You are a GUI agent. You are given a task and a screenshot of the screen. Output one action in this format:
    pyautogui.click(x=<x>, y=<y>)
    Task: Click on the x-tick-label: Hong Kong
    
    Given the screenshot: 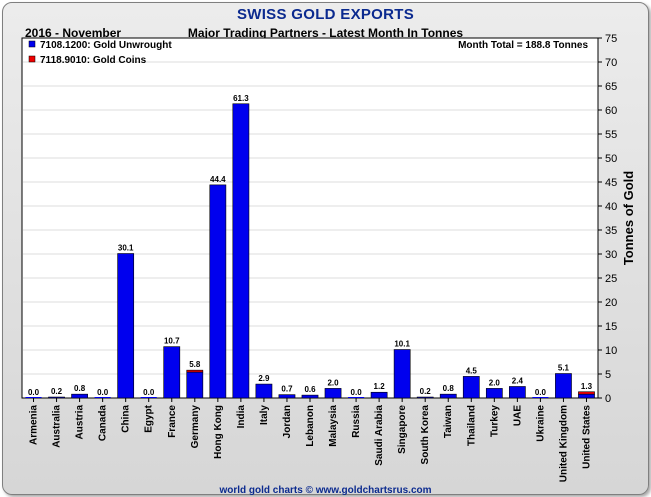 What is the action you would take?
    pyautogui.click(x=218, y=432)
    